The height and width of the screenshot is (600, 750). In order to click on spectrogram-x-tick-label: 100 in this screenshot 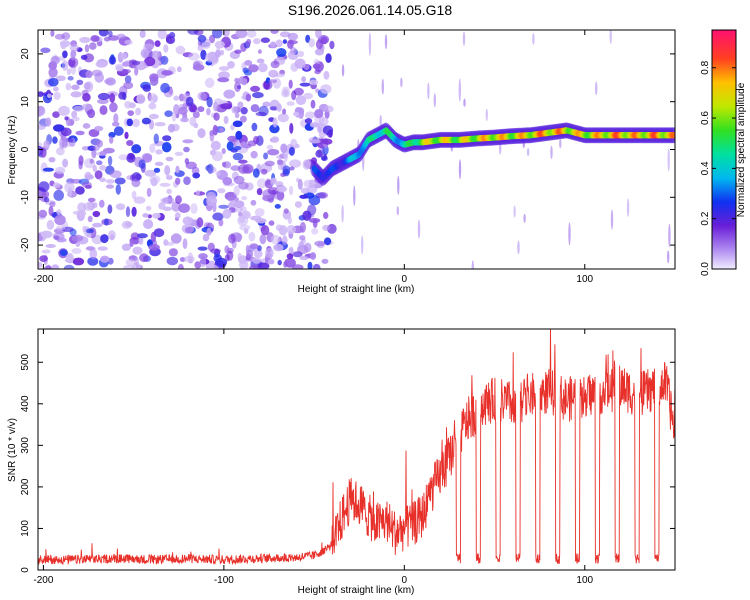, I will do `click(584, 279)`.